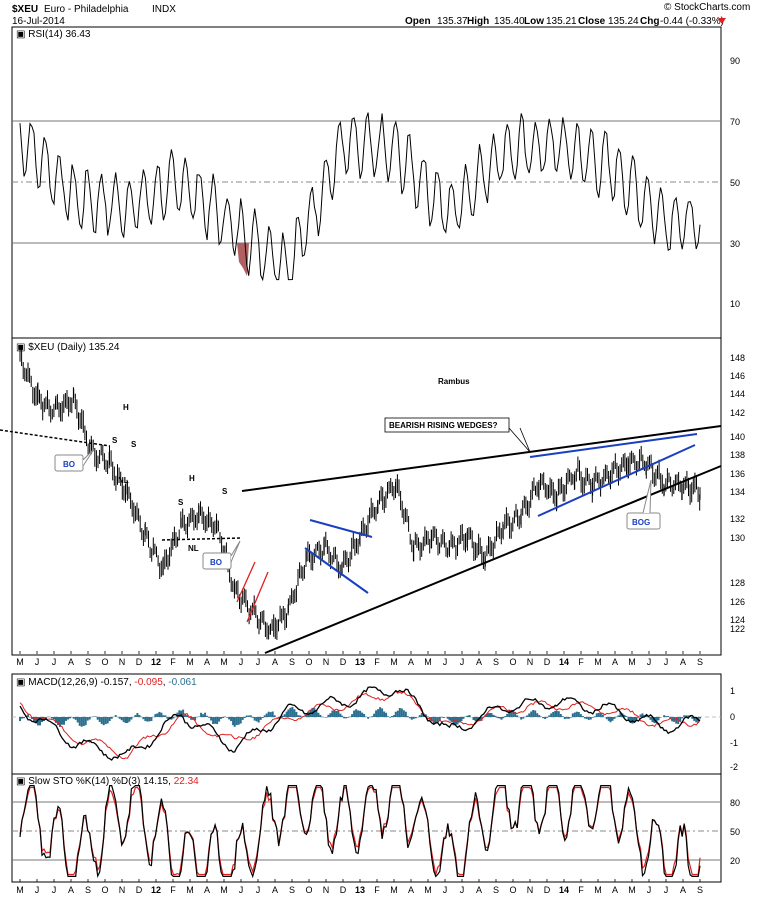 This screenshot has height=900, width=758. I want to click on macd-line, so click(360, 723).